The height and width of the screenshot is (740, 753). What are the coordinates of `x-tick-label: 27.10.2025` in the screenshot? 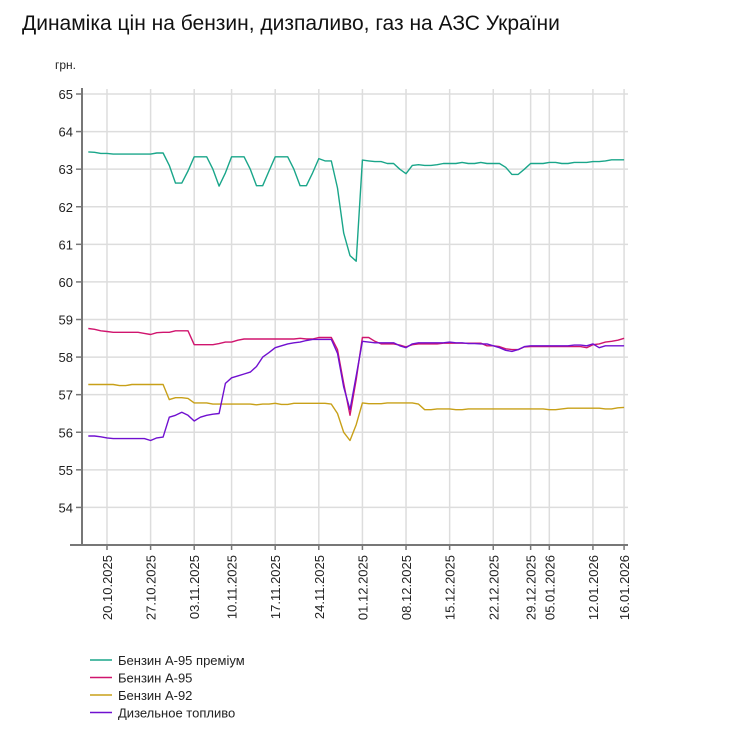 It's located at (151, 587).